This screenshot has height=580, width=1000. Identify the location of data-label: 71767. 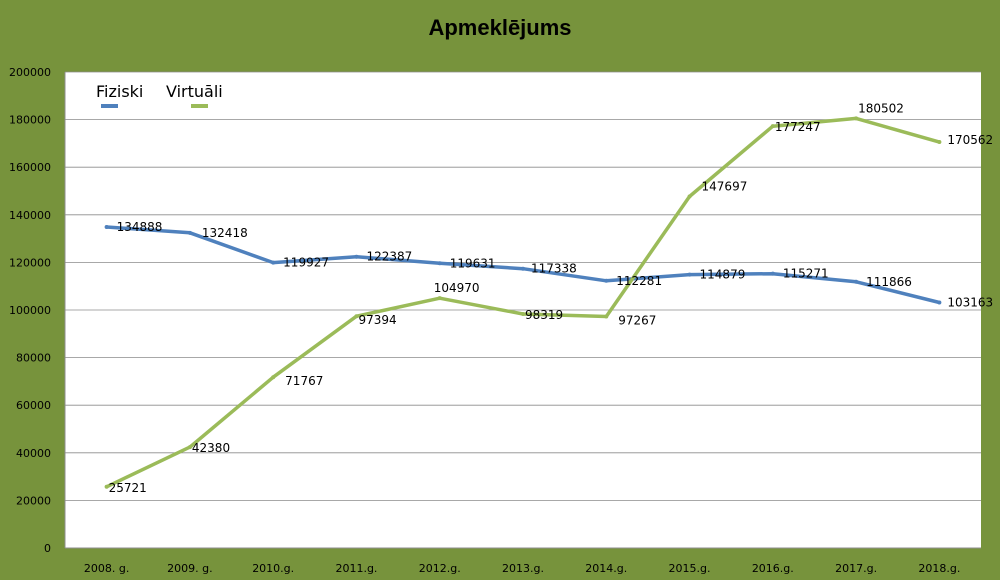
(304, 381).